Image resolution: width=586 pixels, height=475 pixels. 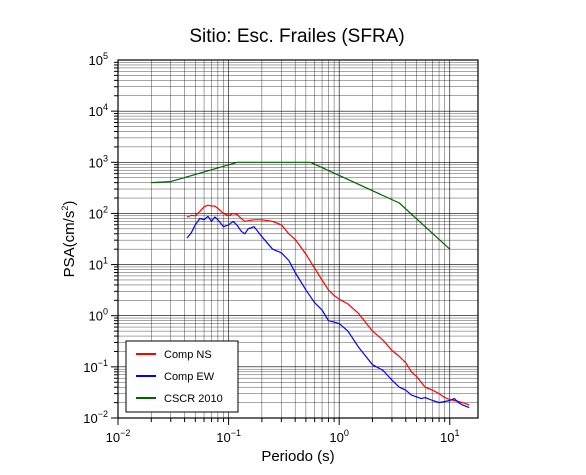 What do you see at coordinates (188, 355) in the screenshot?
I see `legend-label: Comp NS` at bounding box center [188, 355].